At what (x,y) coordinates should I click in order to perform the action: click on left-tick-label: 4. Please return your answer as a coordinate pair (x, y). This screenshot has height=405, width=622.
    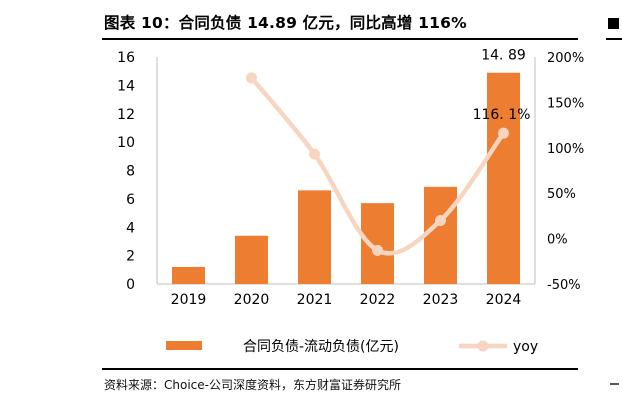
    Looking at the image, I should click on (130, 228).